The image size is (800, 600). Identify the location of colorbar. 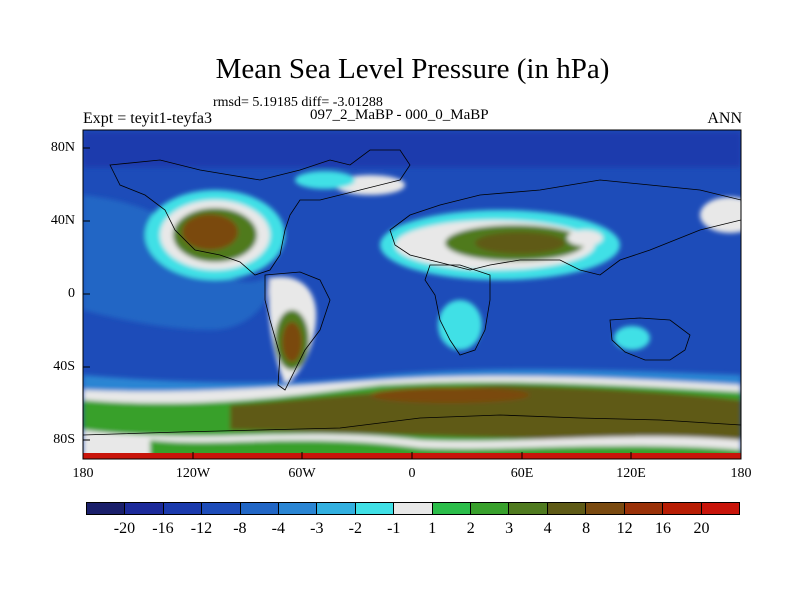
(413, 508).